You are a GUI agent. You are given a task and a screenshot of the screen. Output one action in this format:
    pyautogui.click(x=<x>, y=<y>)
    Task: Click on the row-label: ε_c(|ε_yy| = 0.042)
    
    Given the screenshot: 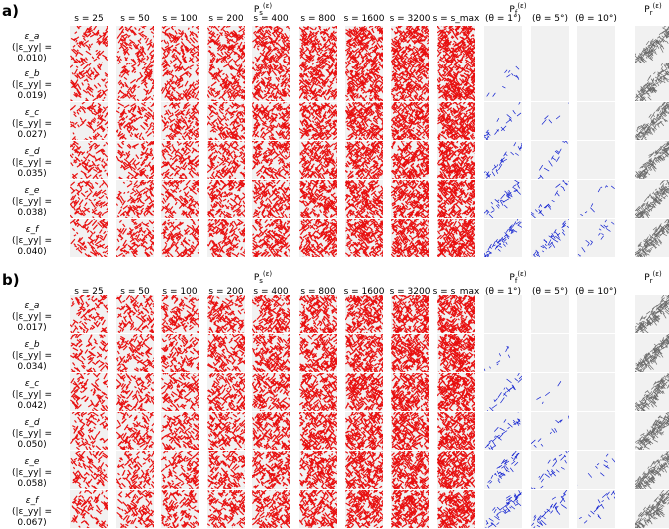 What is the action you would take?
    pyautogui.click(x=32, y=395)
    